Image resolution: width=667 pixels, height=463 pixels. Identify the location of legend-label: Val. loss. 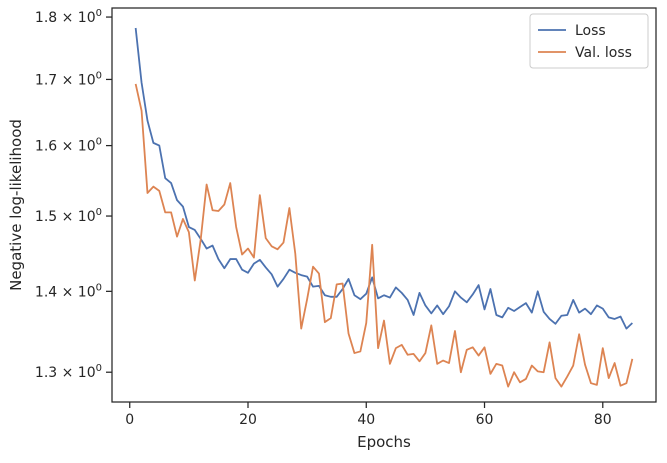
(603, 53).